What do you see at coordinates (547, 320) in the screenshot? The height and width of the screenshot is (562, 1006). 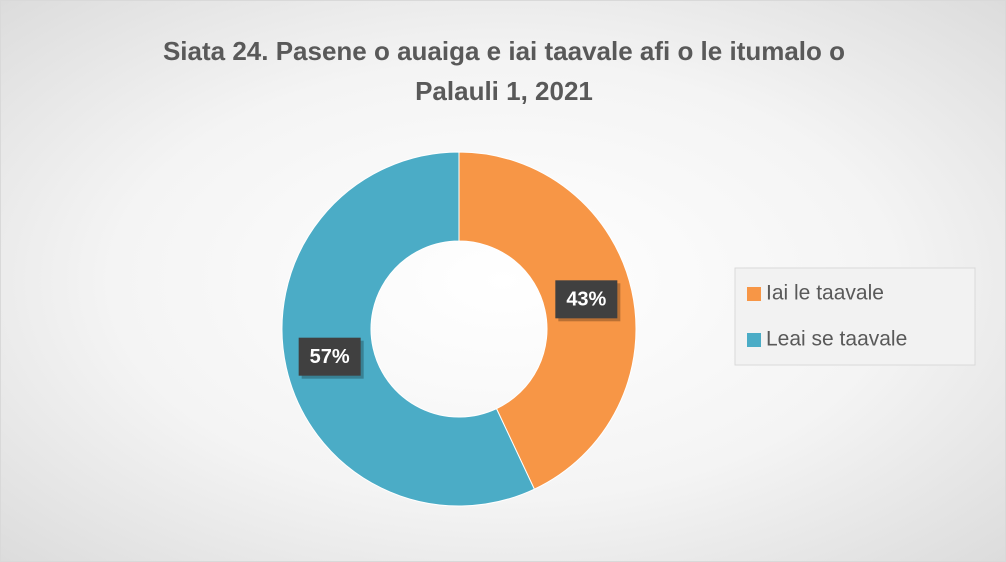 I see `donut-segment` at bounding box center [547, 320].